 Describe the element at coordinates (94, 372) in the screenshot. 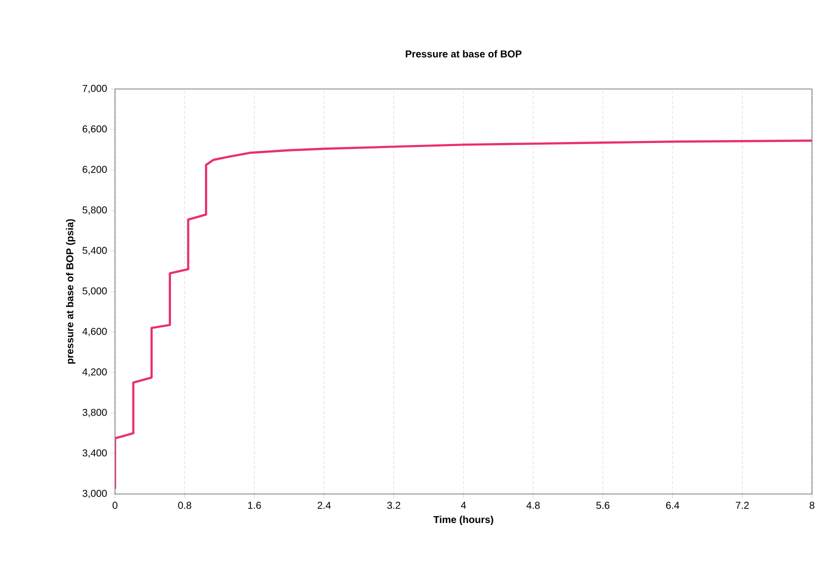

I see `y-tick-label: 4,200` at that location.